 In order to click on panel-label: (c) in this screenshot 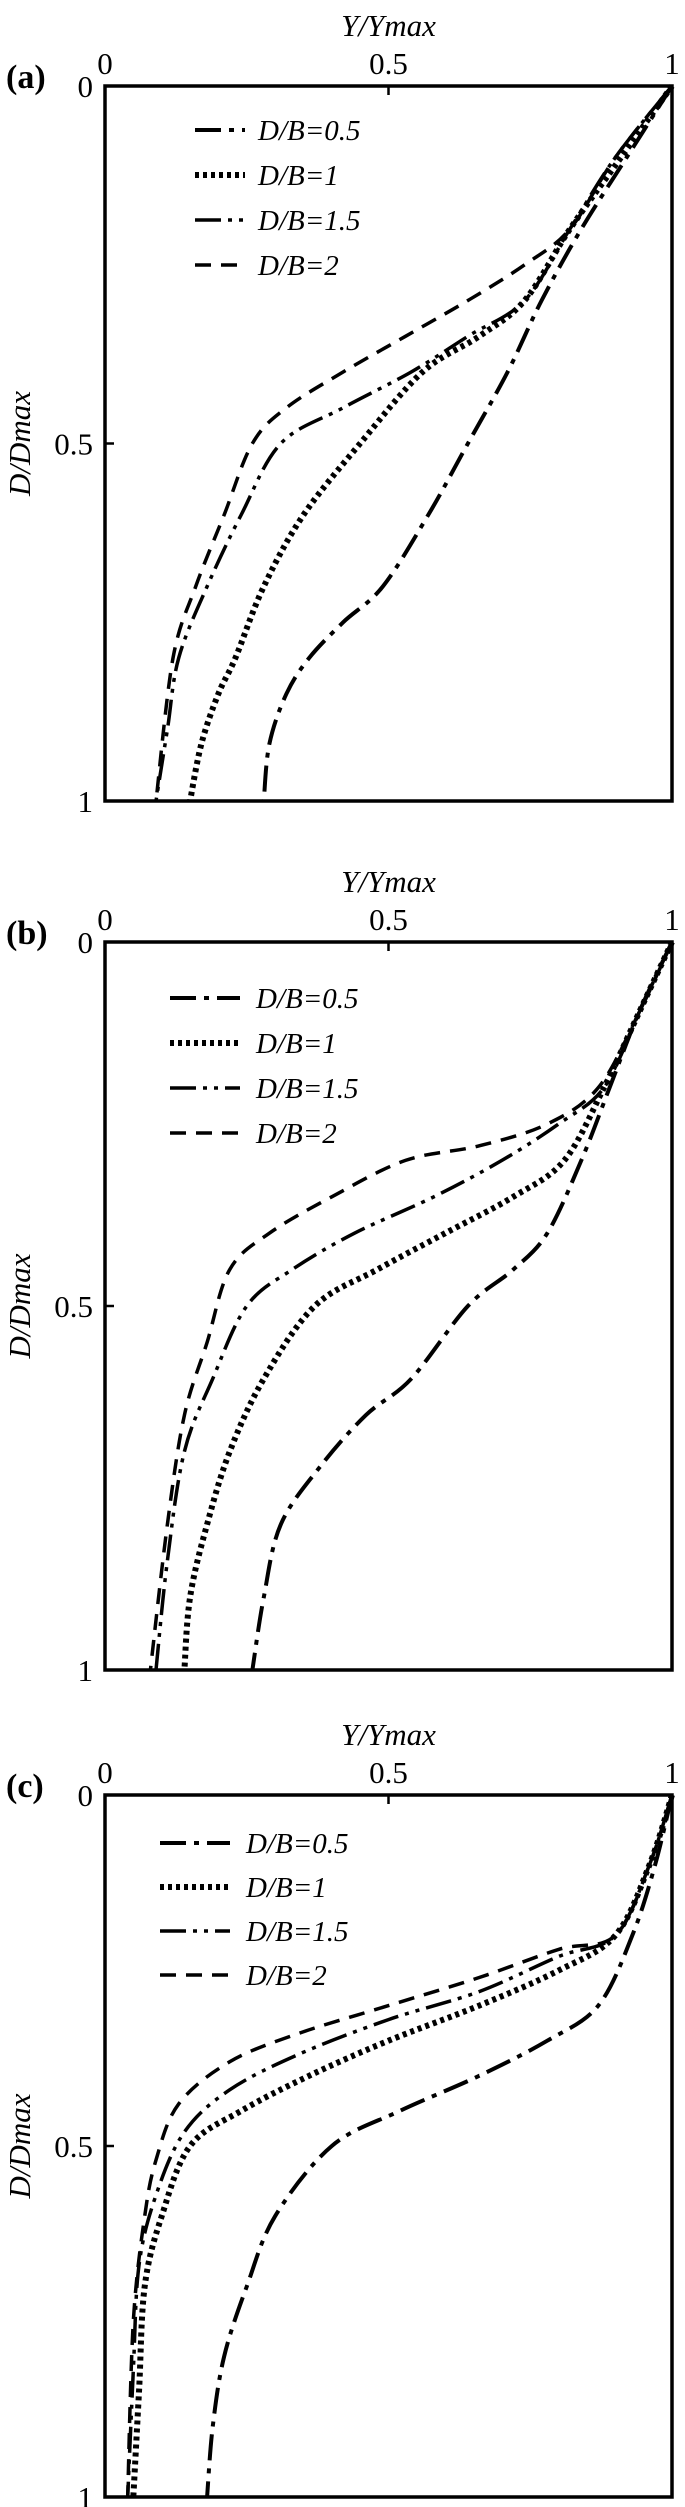, I will do `click(25, 1786)`.